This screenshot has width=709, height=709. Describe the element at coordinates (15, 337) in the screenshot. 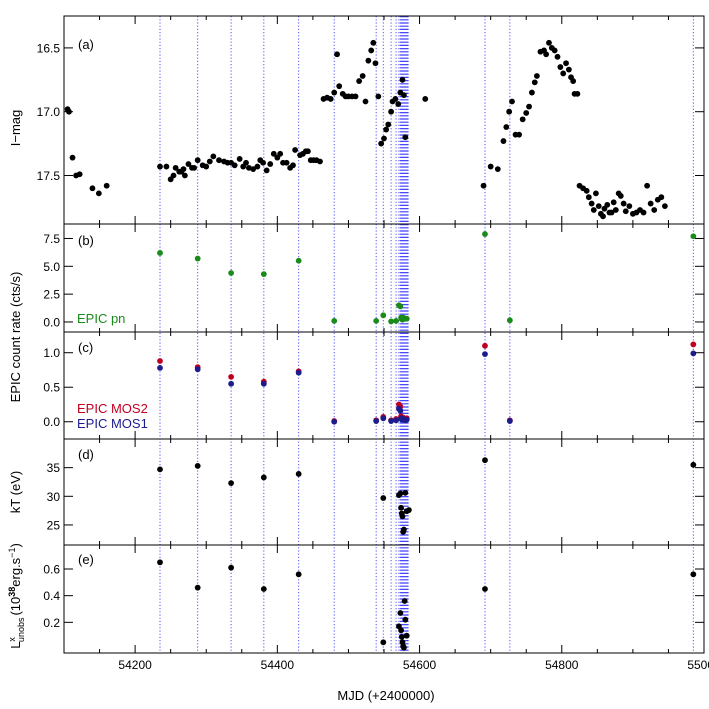

I see `panel-bc-y-axis-label: EPIC count rate (cts/s)` at that location.